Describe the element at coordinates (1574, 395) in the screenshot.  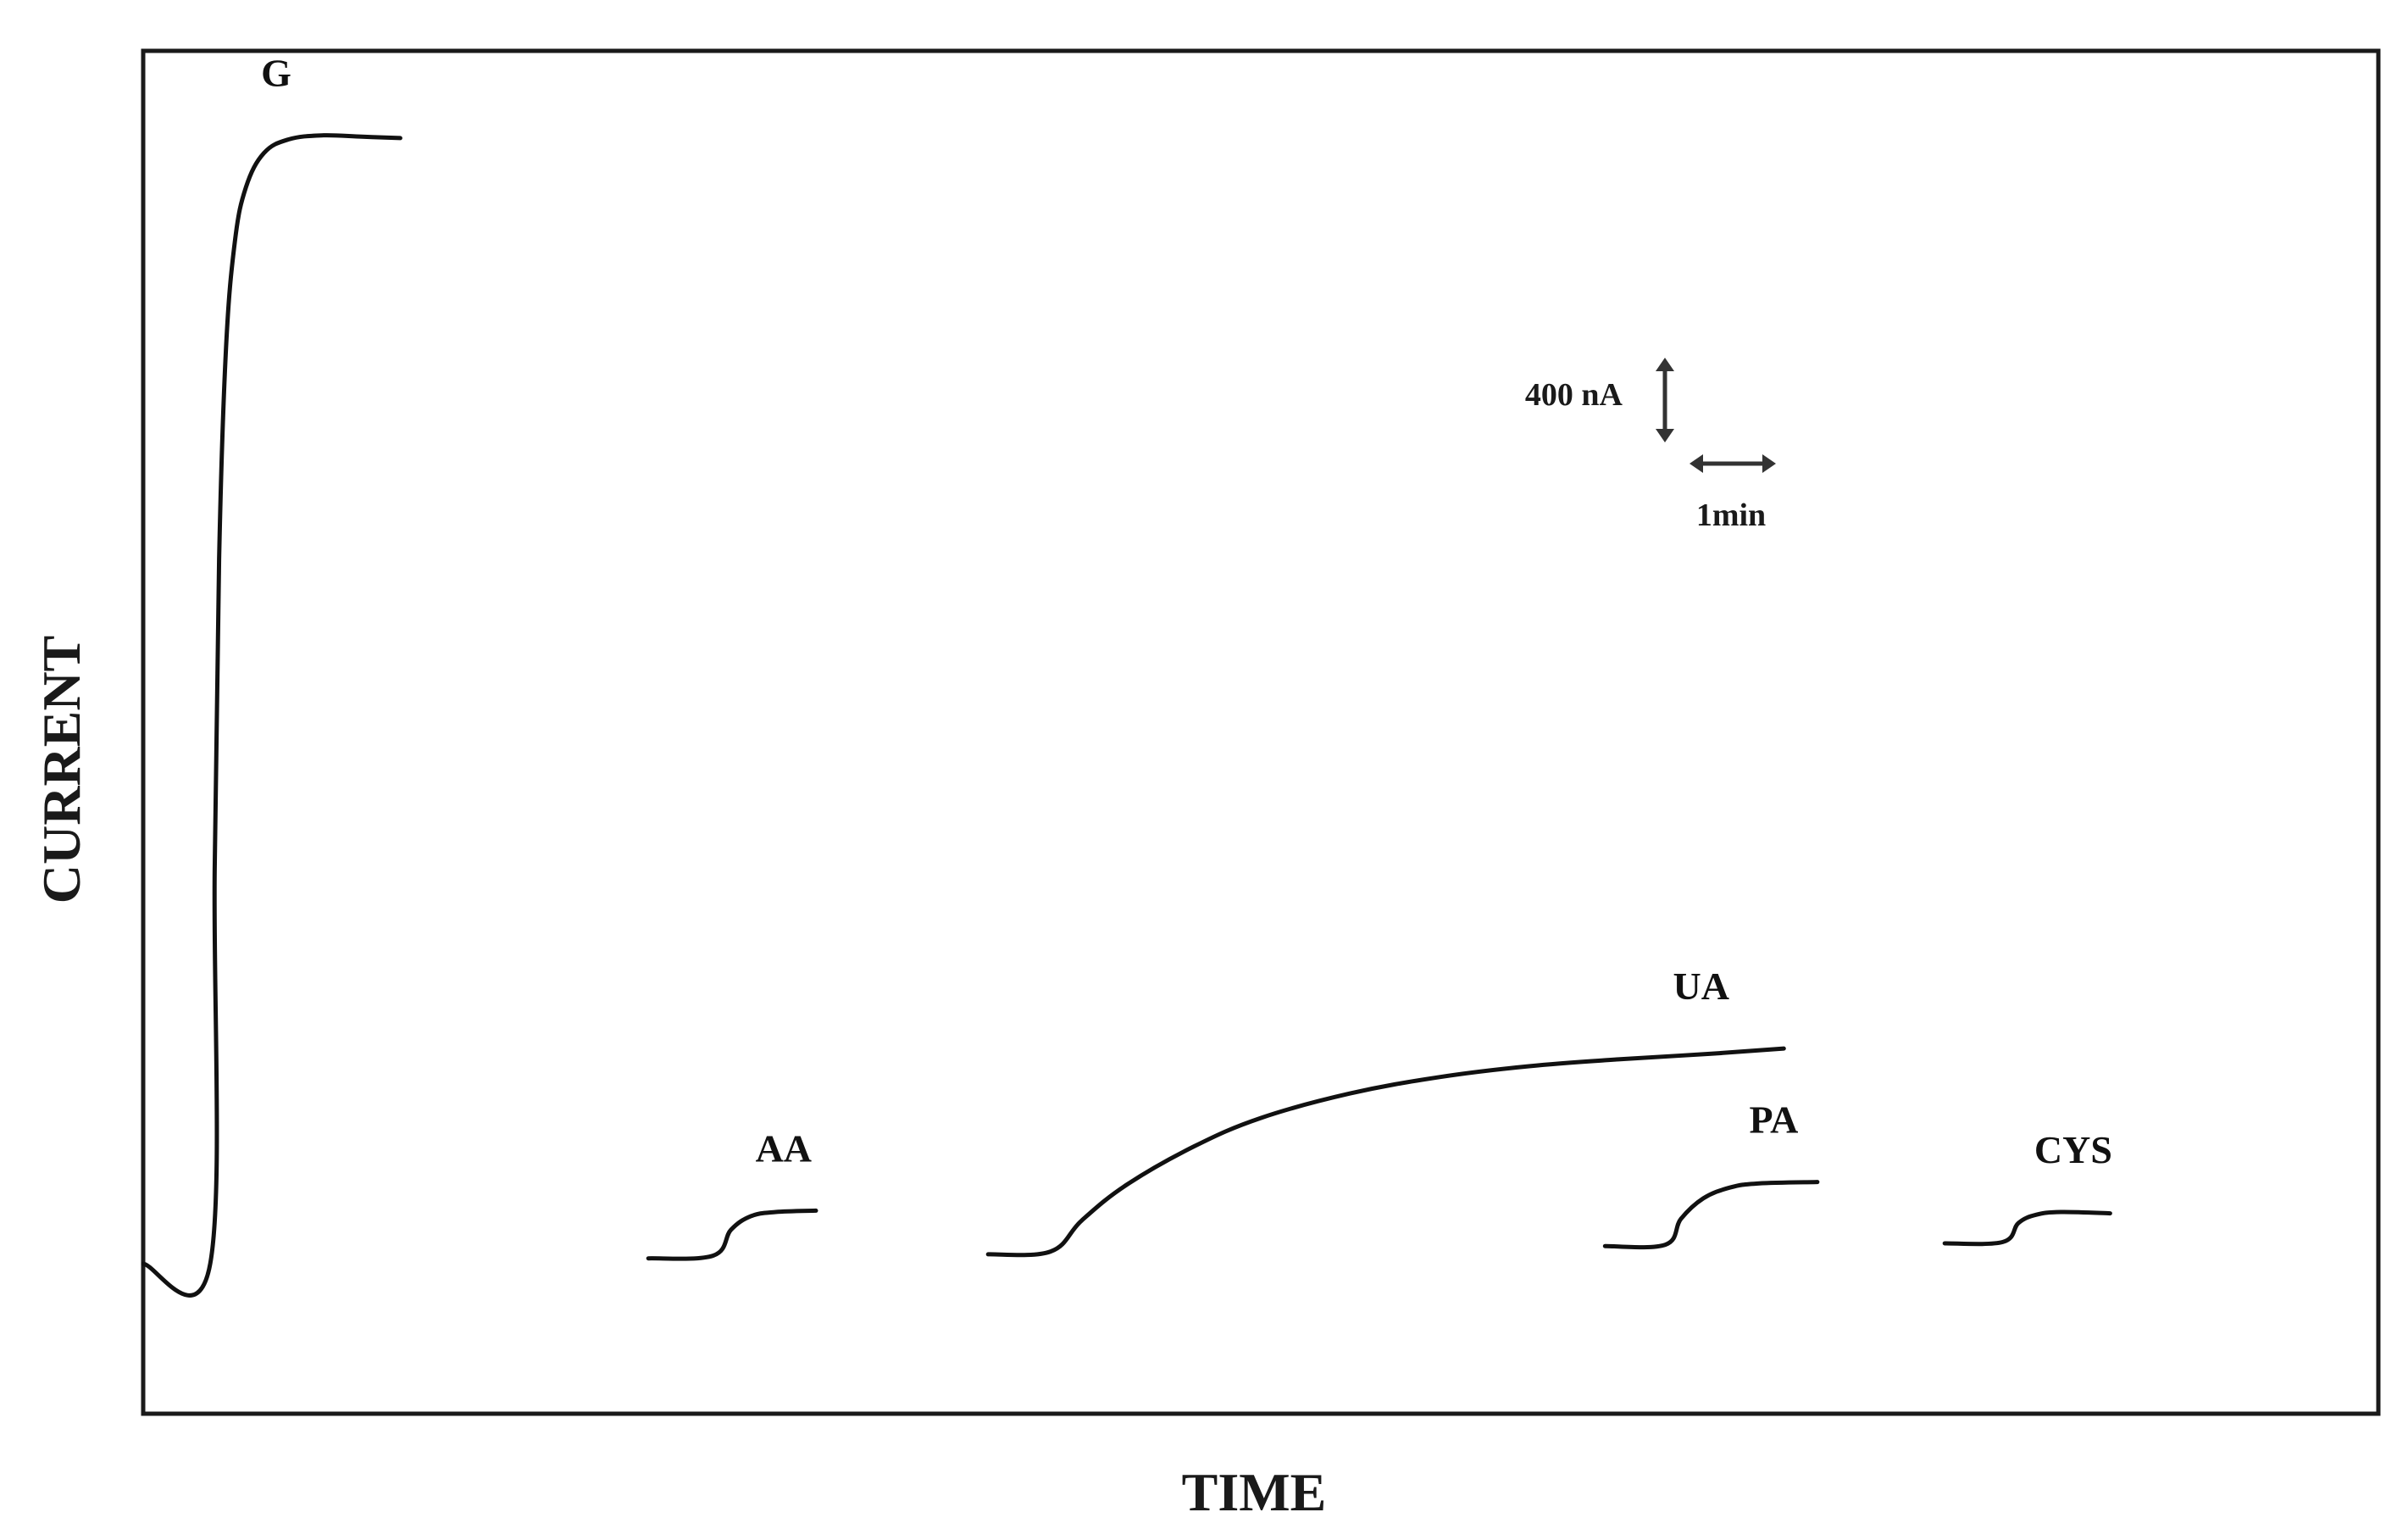
I see `current-scale-label: 400 nA` at that location.